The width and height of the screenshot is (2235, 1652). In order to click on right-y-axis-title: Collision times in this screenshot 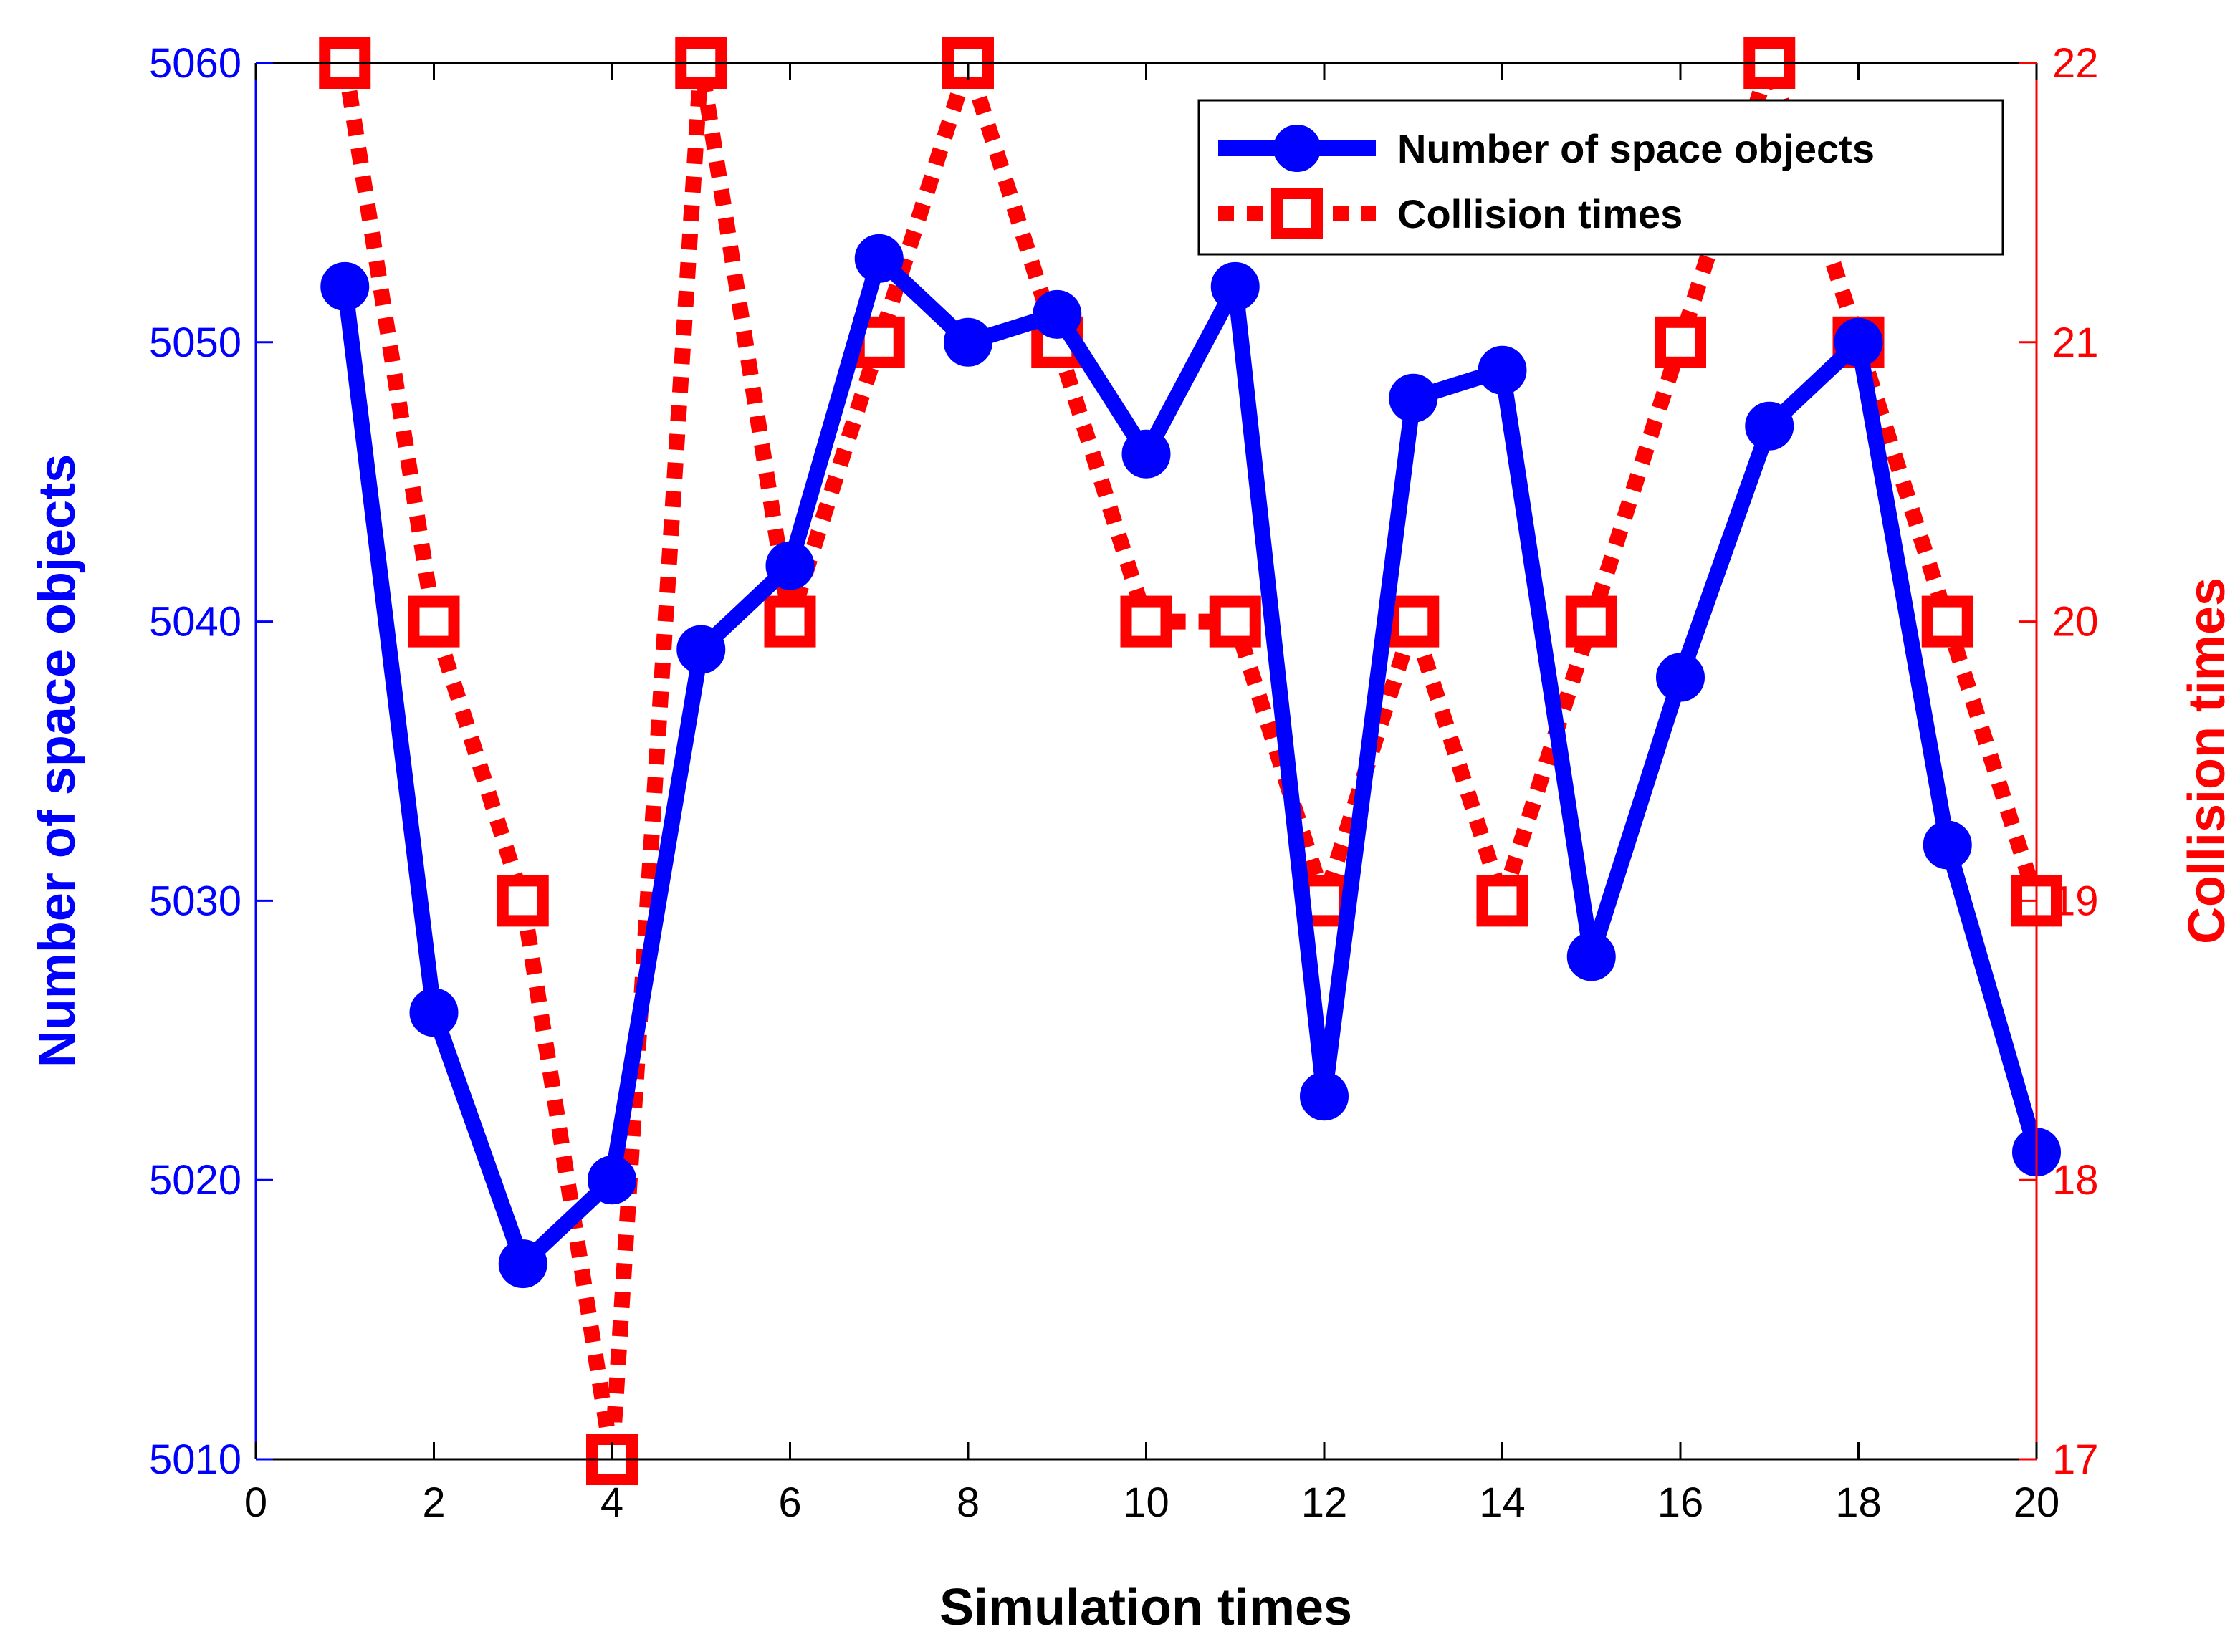, I will do `click(2206, 761)`.